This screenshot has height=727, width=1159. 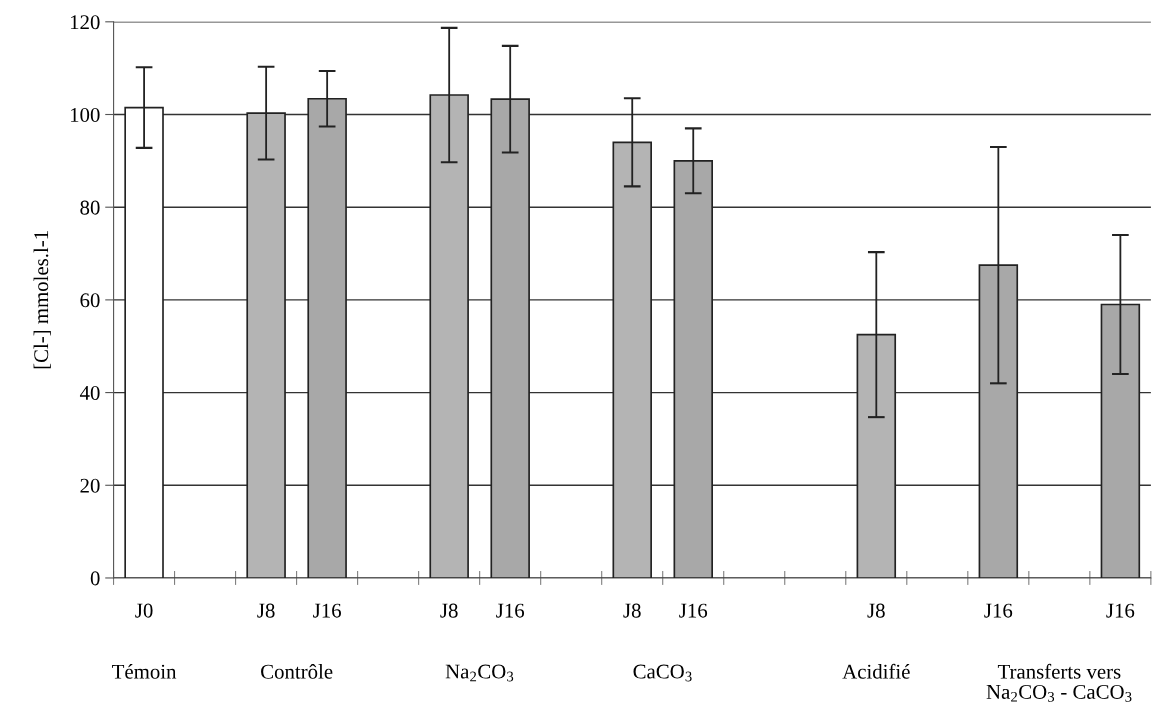 What do you see at coordinates (662, 673) in the screenshot?
I see `text: CaCO$_{3}$` at bounding box center [662, 673].